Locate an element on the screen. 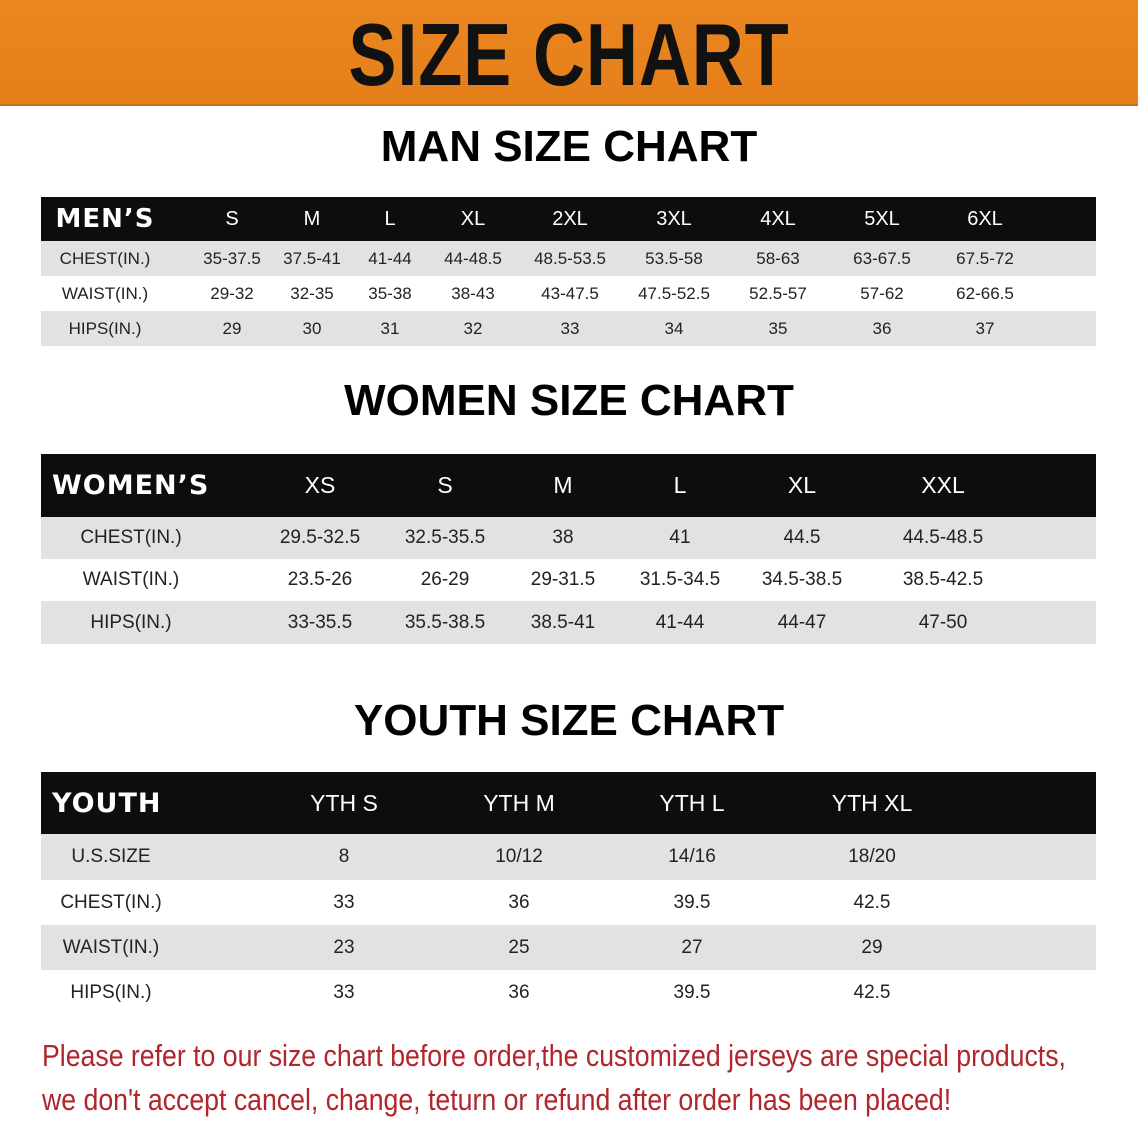 The image size is (1138, 1132). size-column-header: M is located at coordinates (312, 218).